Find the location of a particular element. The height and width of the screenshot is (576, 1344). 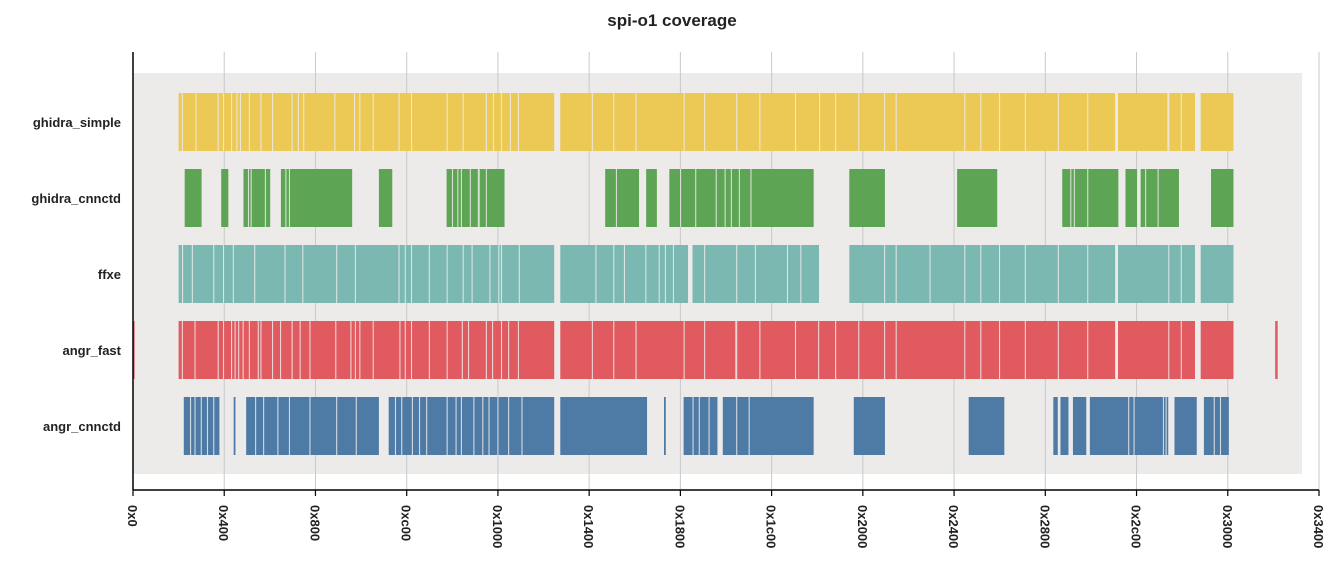

x-tick-label: 0x0 is located at coordinates (132, 516).